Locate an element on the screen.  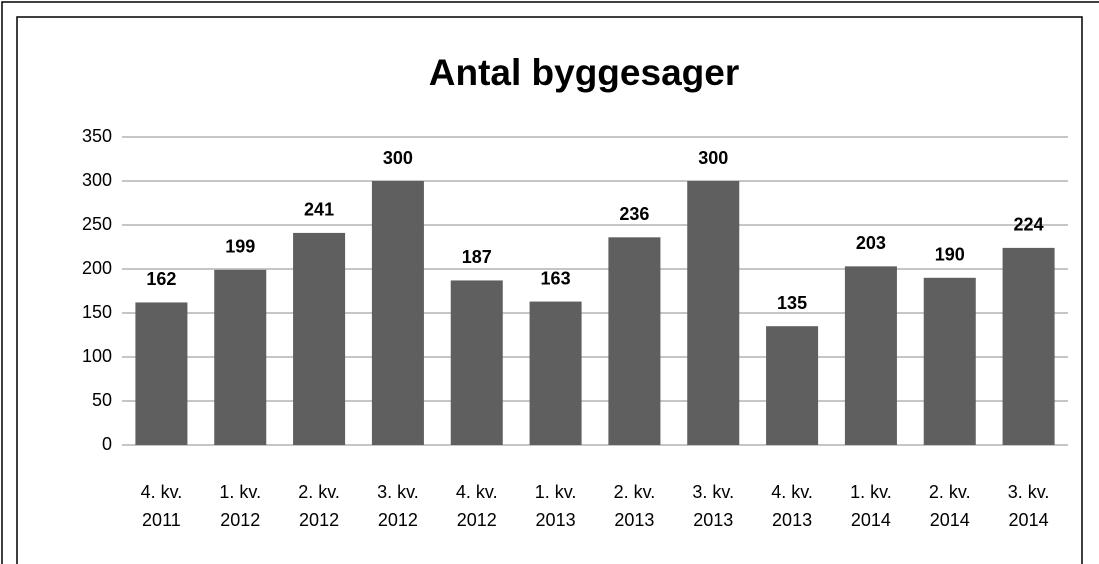
data-label: 163 is located at coordinates (556, 278).